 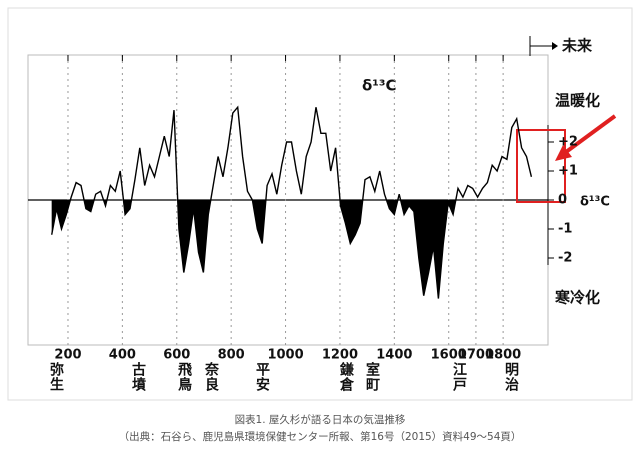 What do you see at coordinates (503, 355) in the screenshot?
I see `x-tick-label: 1800` at bounding box center [503, 355].